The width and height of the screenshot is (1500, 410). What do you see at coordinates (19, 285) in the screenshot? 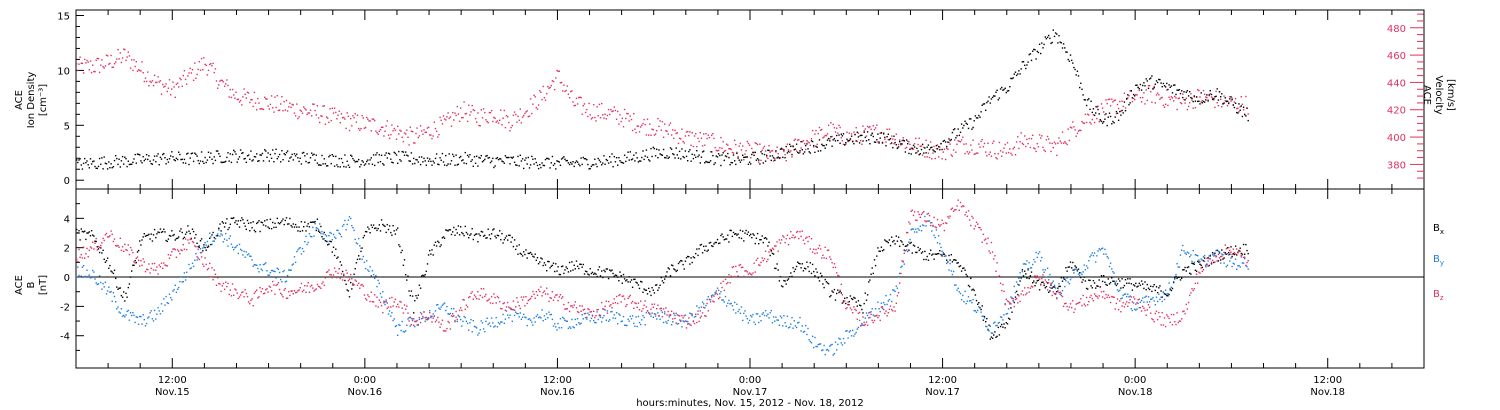
I see `b-axis-title-line: ACE` at bounding box center [19, 285].